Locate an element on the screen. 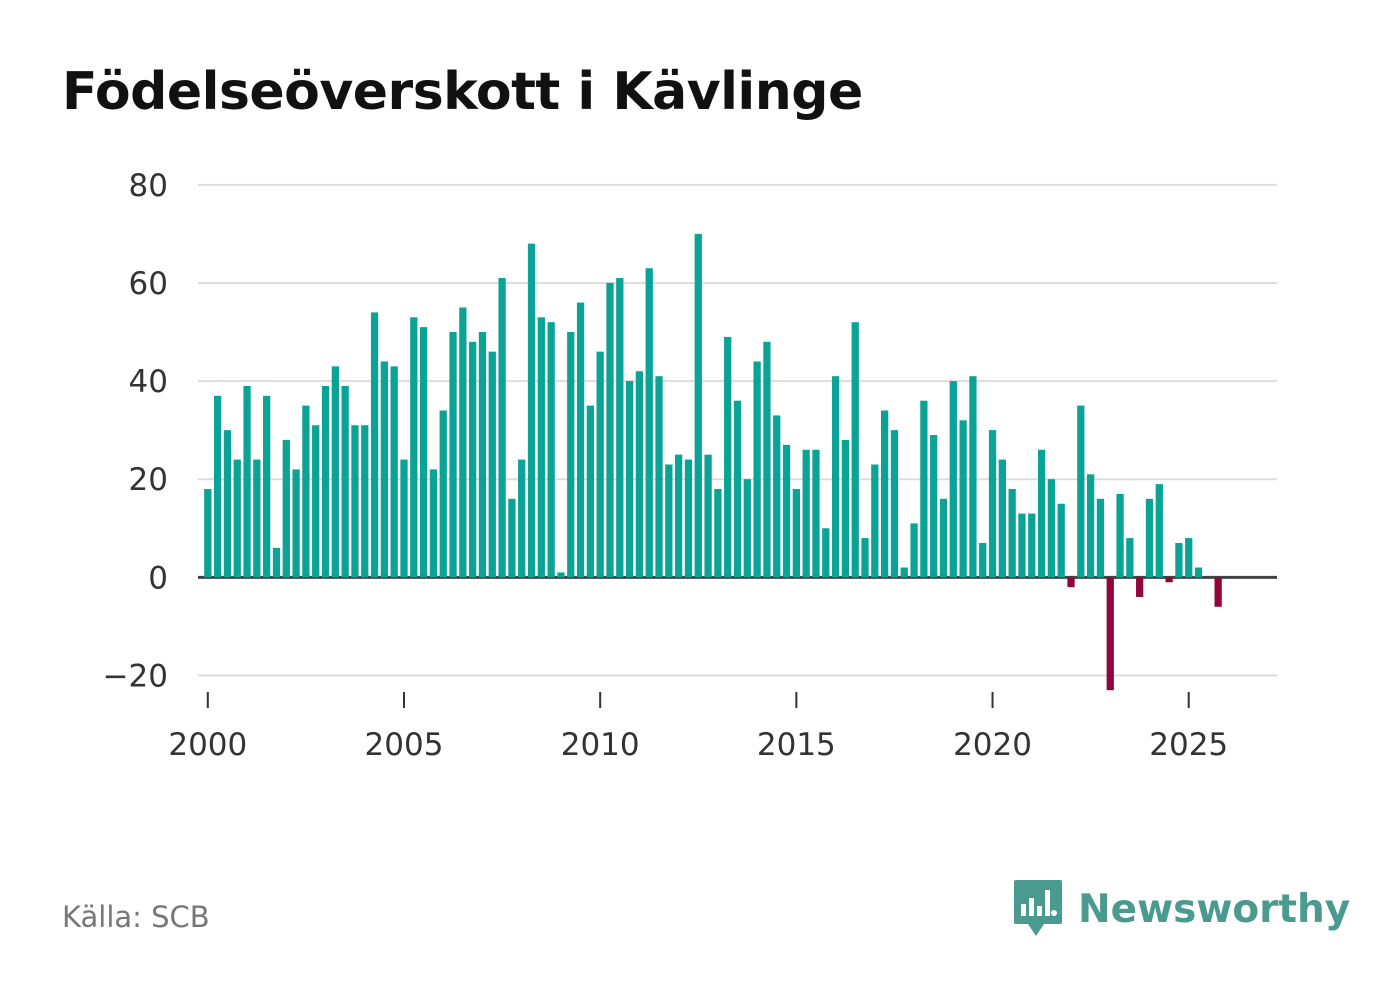  y-tick-label: −20 is located at coordinates (135, 676).